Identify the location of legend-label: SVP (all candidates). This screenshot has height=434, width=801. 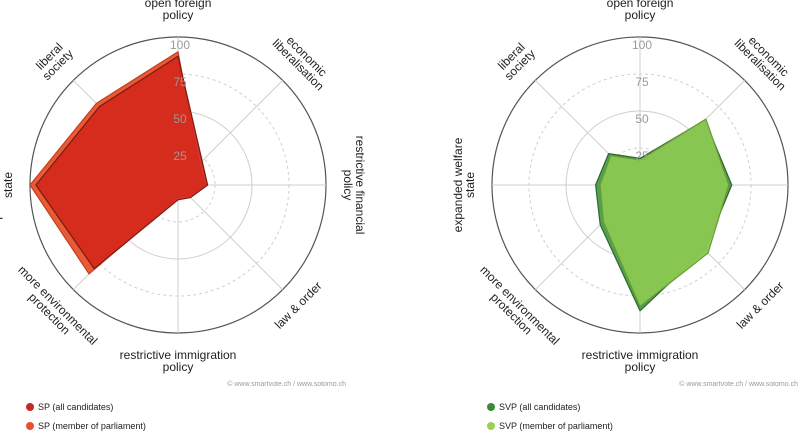
(539, 407).